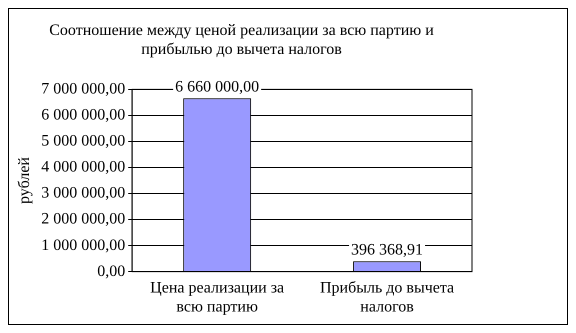 The width and height of the screenshot is (576, 333). What do you see at coordinates (217, 297) in the screenshot?
I see `x-tick-label: Цена реализации за всю партию` at bounding box center [217, 297].